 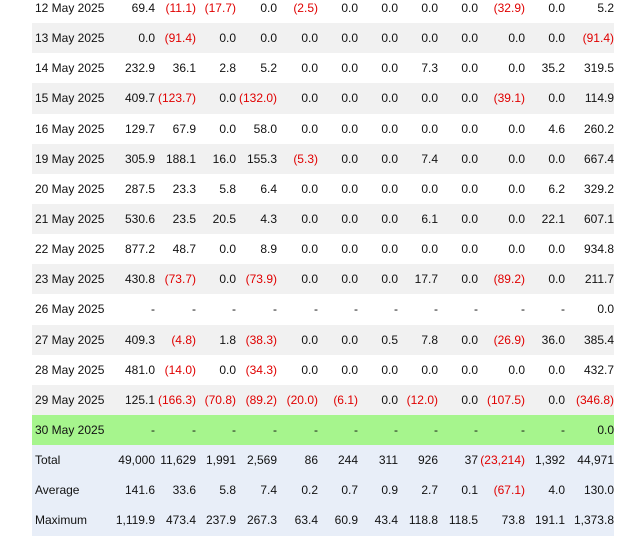 What do you see at coordinates (216, 490) in the screenshot?
I see `value-cell: 5.8` at bounding box center [216, 490].